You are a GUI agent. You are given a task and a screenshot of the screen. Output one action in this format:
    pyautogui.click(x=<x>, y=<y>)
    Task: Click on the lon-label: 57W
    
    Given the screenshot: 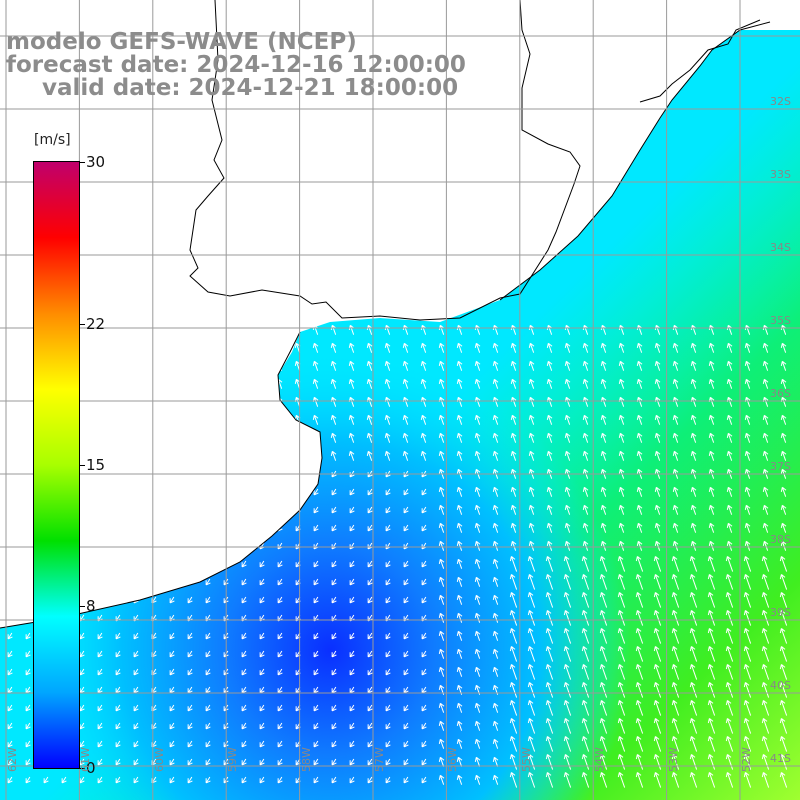 What is the action you would take?
    pyautogui.click(x=379, y=759)
    